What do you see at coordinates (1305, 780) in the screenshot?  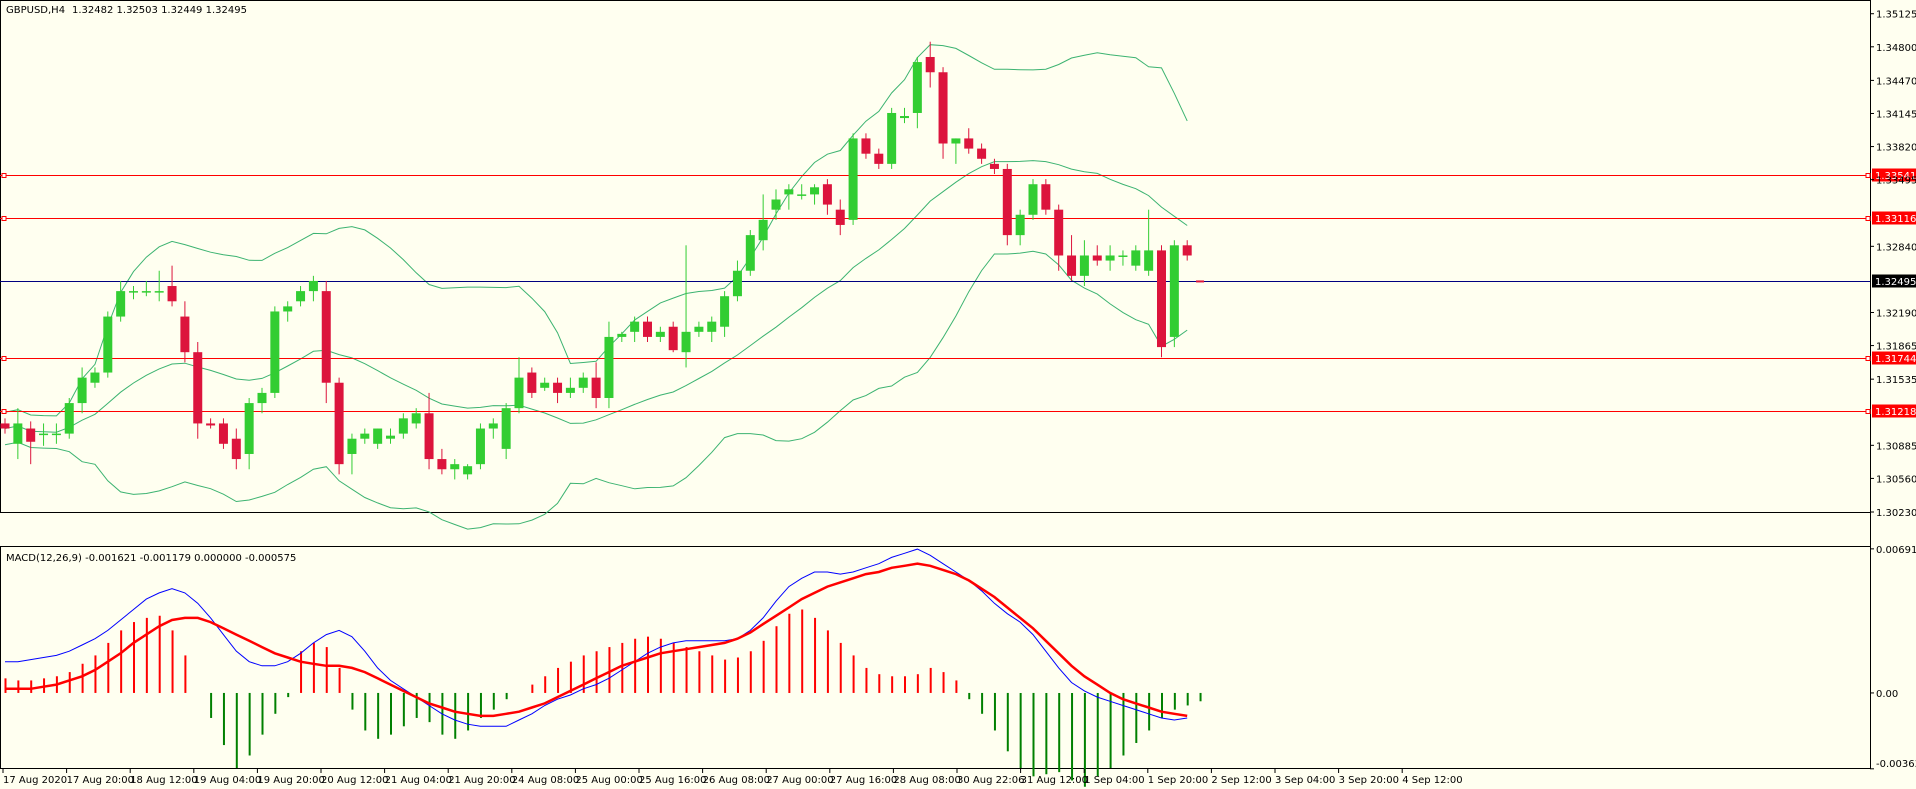 I see `time-tick-label: 3 Sep 04:00` at bounding box center [1305, 780].